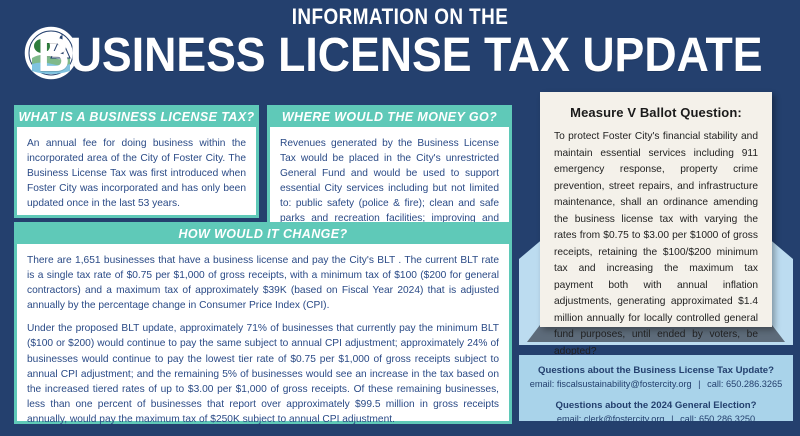 The height and width of the screenshot is (436, 800). What do you see at coordinates (400, 16) in the screenshot?
I see `header-kicker: INFORMATION ON THE` at bounding box center [400, 16].